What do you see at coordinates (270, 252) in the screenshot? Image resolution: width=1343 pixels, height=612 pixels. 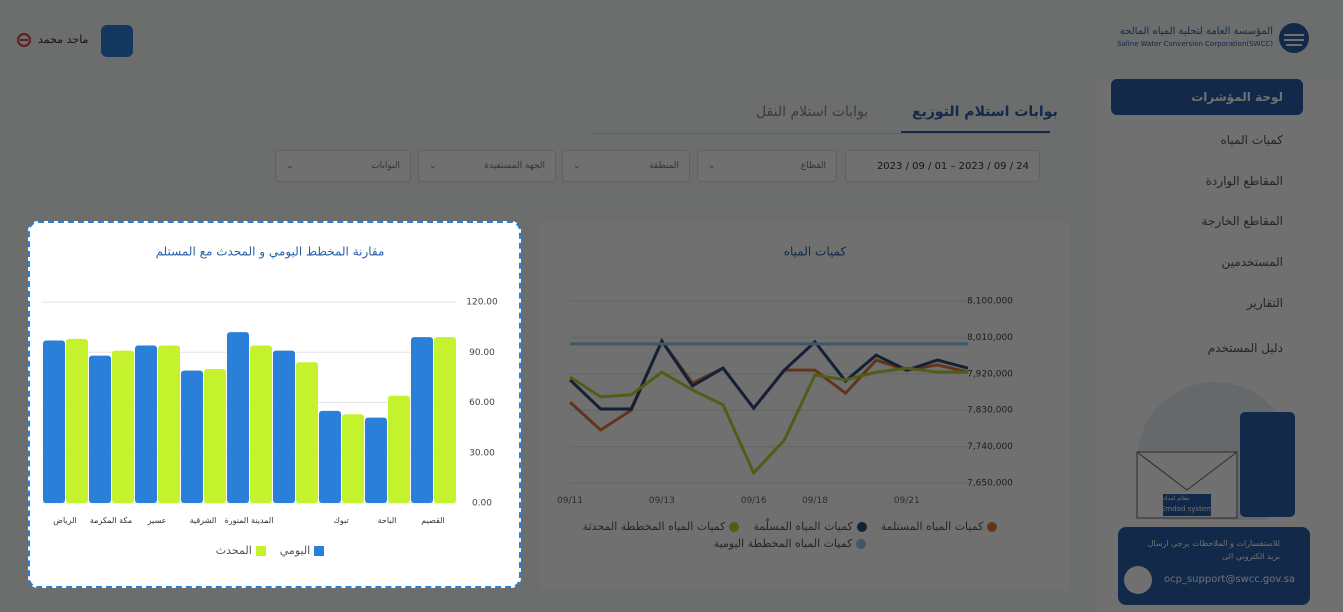 I see `chart-title: مقارنة المخطط اليومي و المحدث مع المستلم` at bounding box center [270, 252].